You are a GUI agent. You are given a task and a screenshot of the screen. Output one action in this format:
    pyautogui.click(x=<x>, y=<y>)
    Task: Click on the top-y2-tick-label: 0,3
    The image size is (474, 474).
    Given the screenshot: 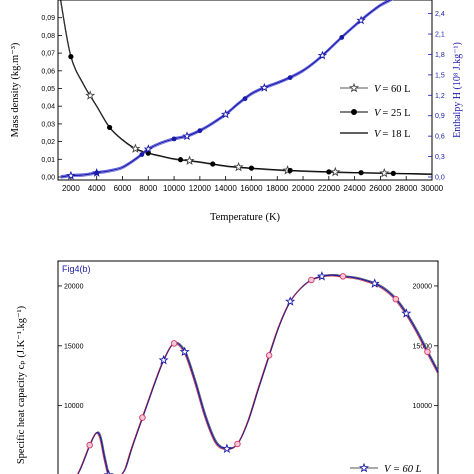 What is the action you would take?
    pyautogui.click(x=440, y=157)
    